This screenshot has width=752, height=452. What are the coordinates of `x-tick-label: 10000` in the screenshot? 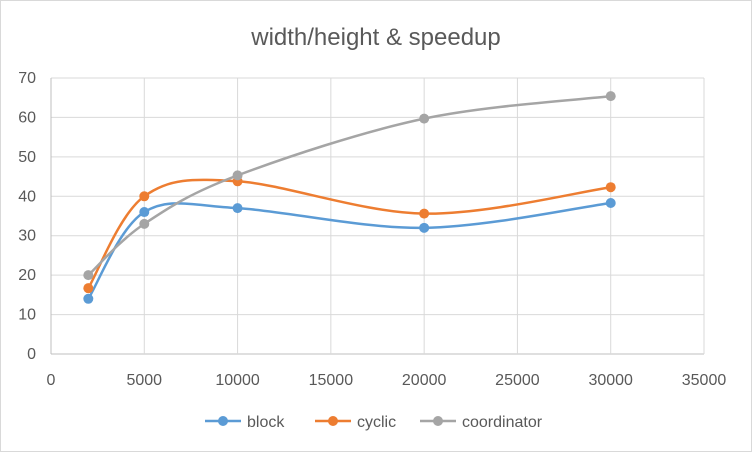 It's located at (237, 380).